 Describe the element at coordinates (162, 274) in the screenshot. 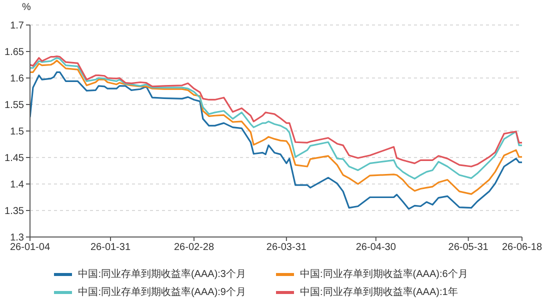

I see `legend-label: 中国:同业存单到期收益率(AAA):3个月` at that location.